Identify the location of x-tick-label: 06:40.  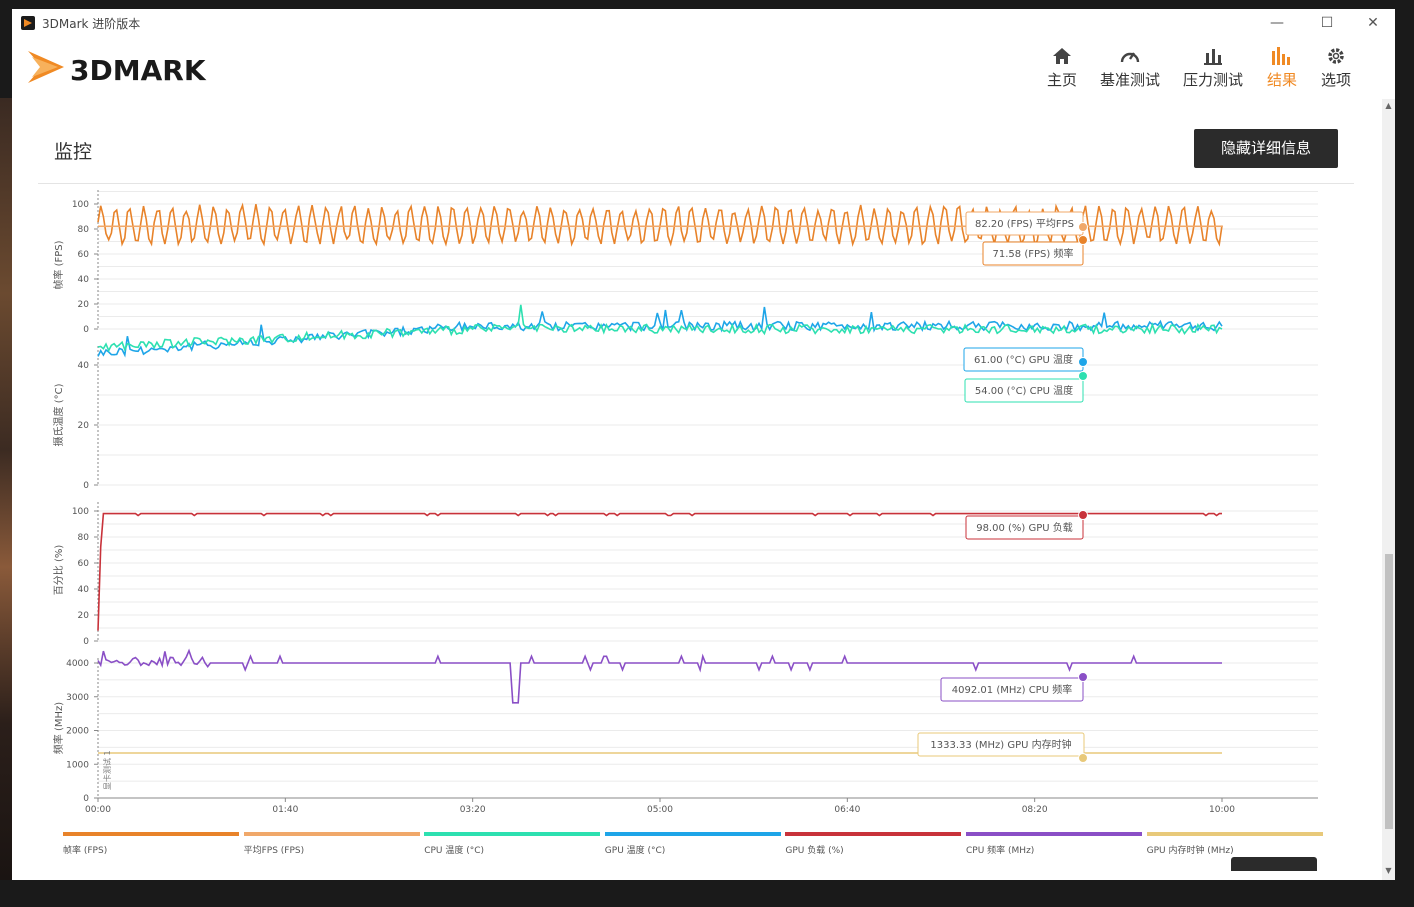
(847, 810).